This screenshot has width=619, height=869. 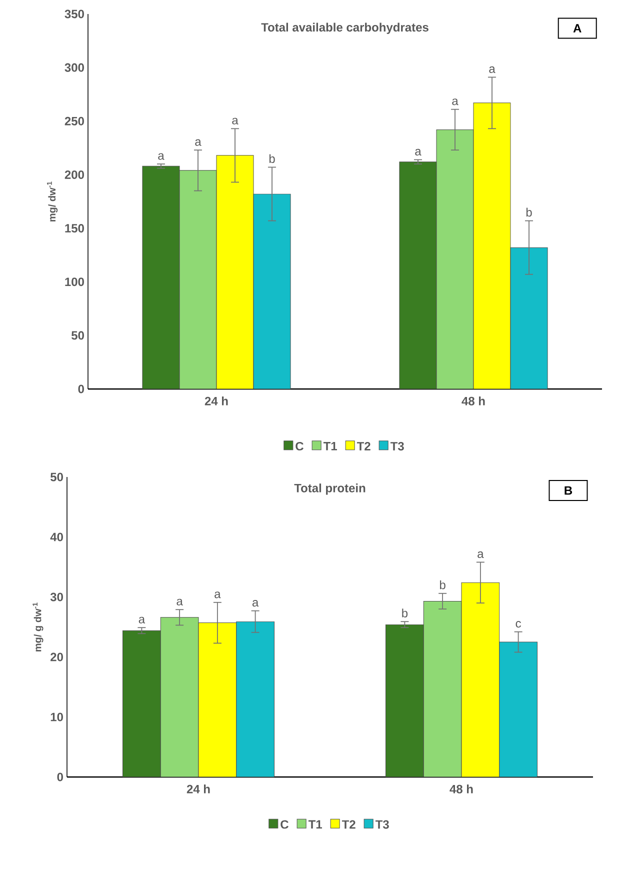 What do you see at coordinates (74, 121) in the screenshot?
I see `y-tick-label: 250` at bounding box center [74, 121].